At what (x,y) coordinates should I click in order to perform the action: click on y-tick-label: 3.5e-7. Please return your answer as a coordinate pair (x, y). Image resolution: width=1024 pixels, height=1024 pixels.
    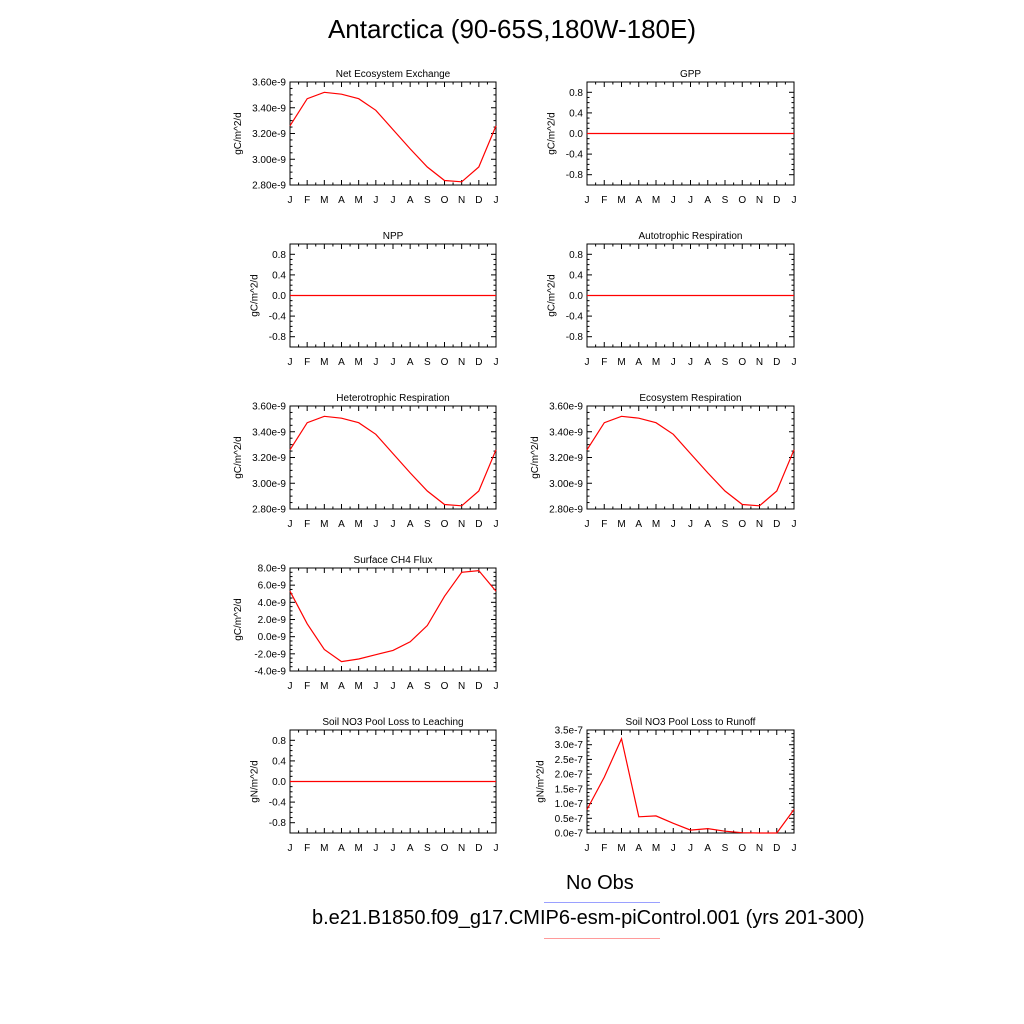
    Looking at the image, I should click on (569, 731).